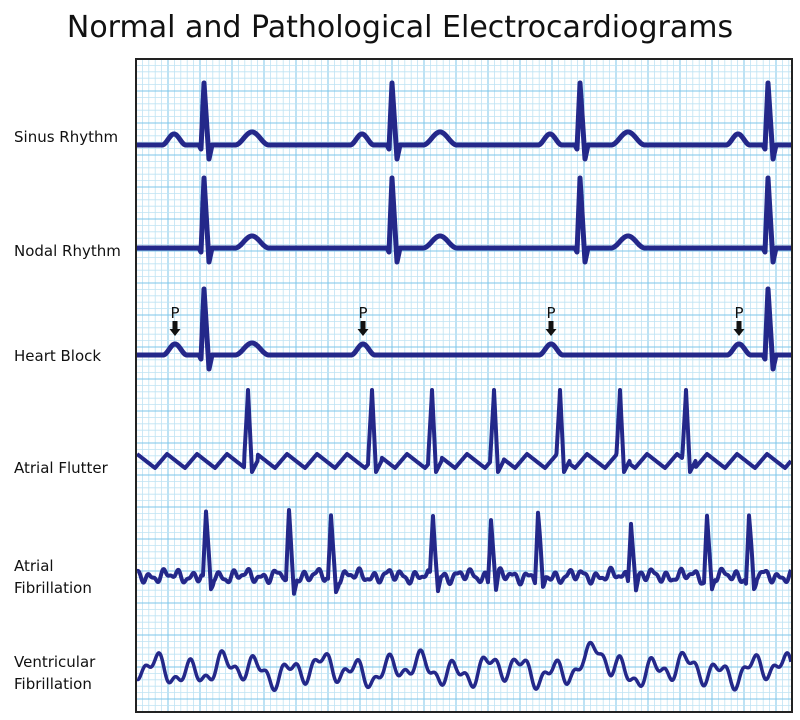  Describe the element at coordinates (464, 431) in the screenshot. I see `trace-atrial-flutter` at that location.